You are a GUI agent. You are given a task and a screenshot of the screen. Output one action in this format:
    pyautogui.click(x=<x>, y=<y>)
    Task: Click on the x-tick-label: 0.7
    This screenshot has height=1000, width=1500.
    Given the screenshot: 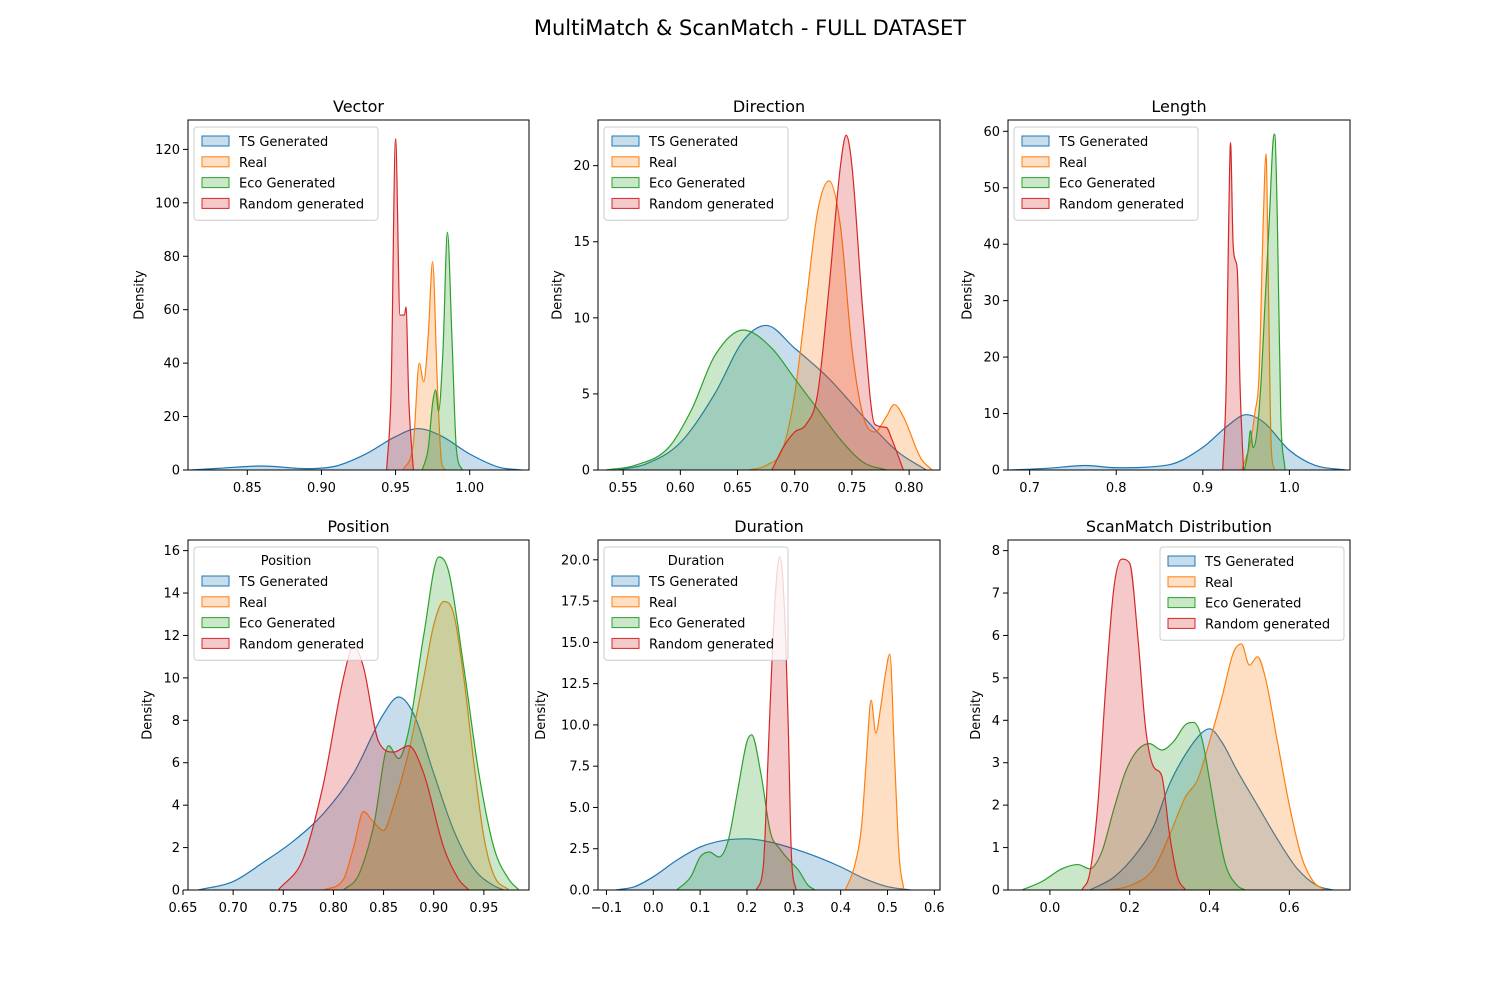 What is the action you would take?
    pyautogui.click(x=1029, y=488)
    